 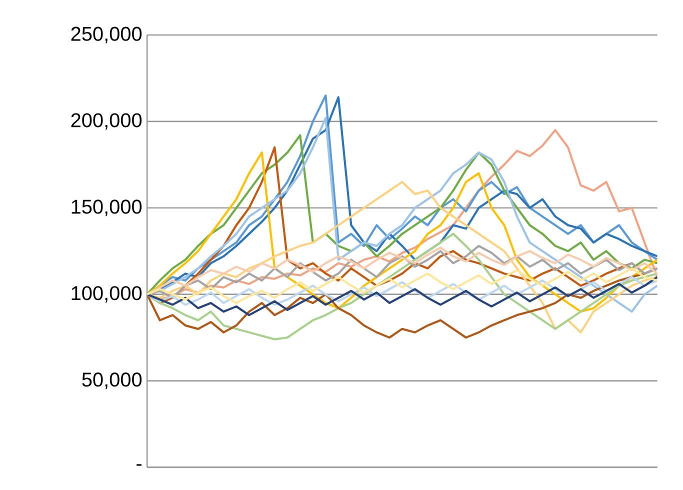 I want to click on y-tick-label: 100,000, so click(x=107, y=294).